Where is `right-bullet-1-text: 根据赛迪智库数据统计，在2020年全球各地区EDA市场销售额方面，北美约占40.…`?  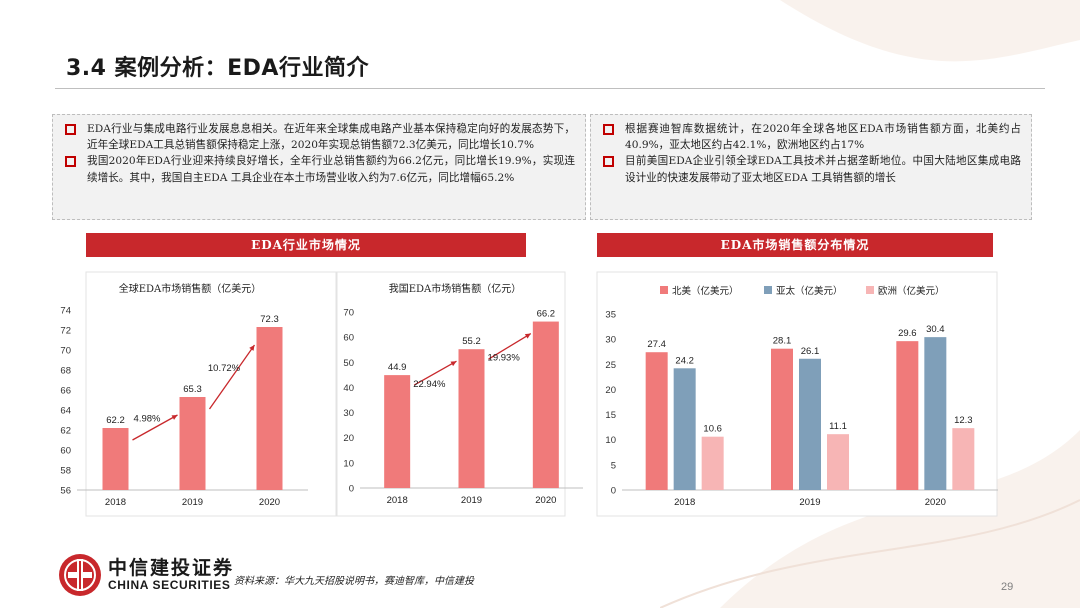
right-bullet-1-text: 根据赛迪智库数据统计，在2020年全球各地区EDA市场销售额方面，北美约占40.… is located at coordinates (823, 137).